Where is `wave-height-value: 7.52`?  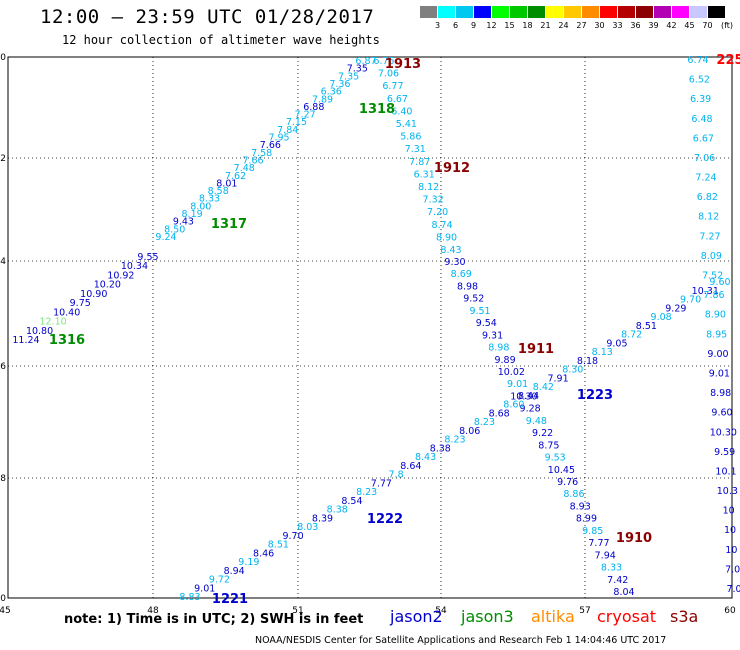
wave-height-value: 7.52 is located at coordinates (712, 276).